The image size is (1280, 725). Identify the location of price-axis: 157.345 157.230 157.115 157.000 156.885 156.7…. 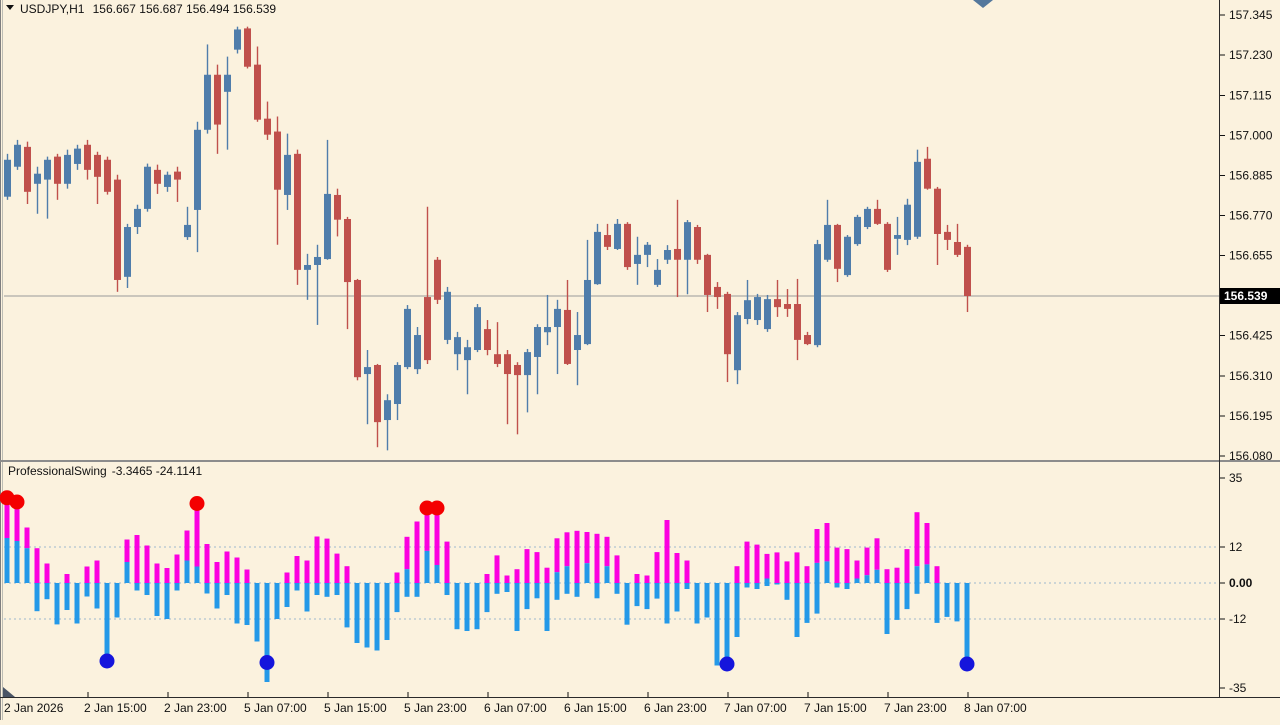
(1250, 235).